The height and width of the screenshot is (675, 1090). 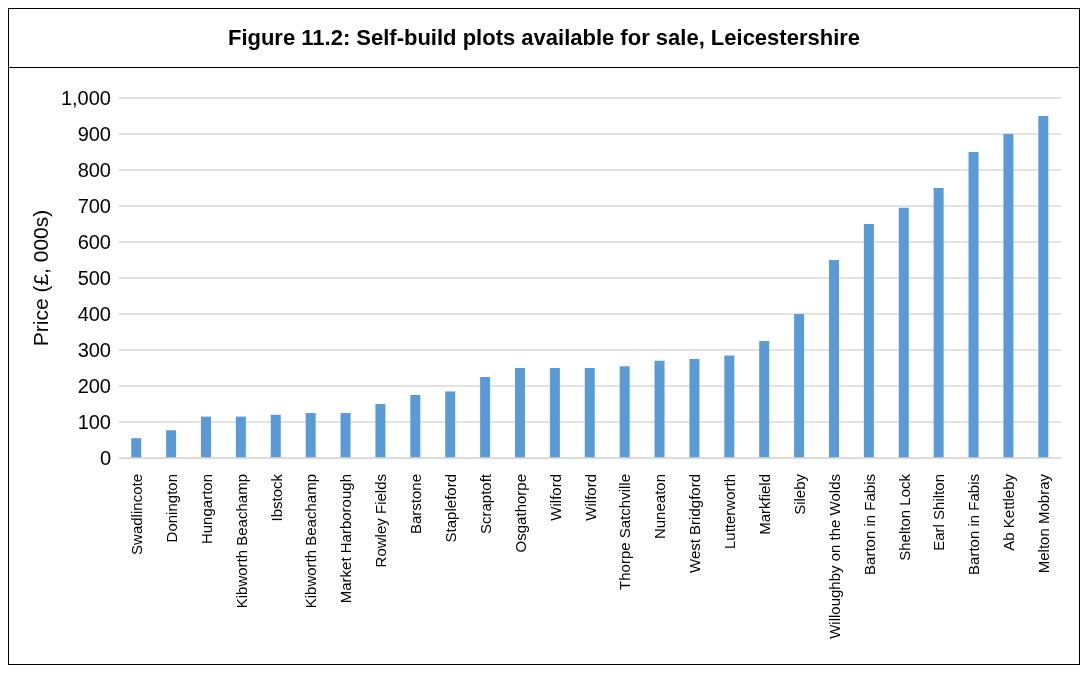 I want to click on x-tick-label: Ibstock, so click(x=276, y=497).